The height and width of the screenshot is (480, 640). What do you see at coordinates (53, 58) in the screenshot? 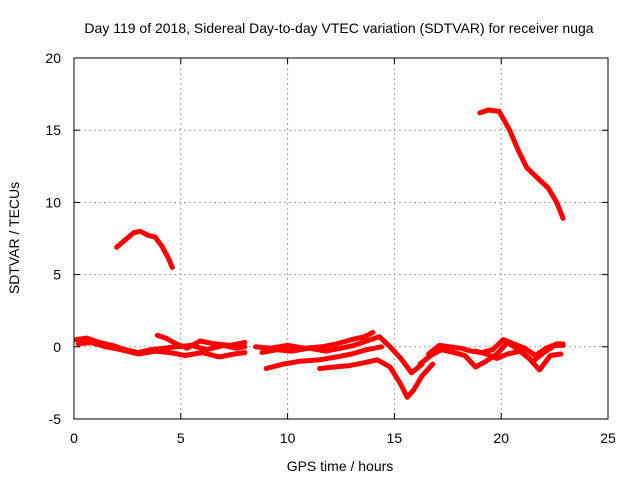
I see `y-tick-label: 20` at bounding box center [53, 58].